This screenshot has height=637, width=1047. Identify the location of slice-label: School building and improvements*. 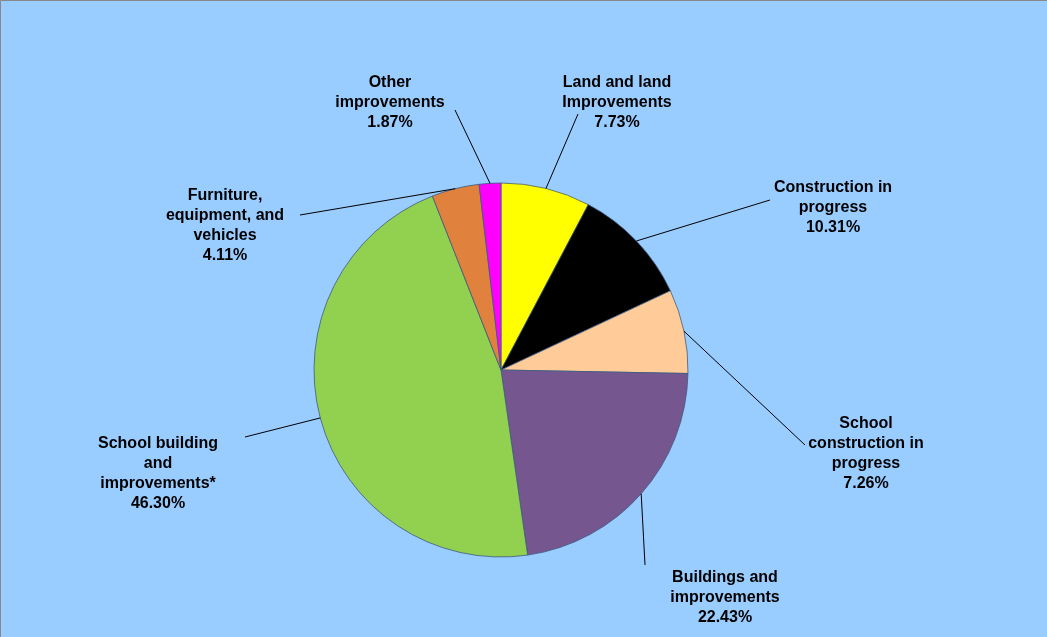
(158, 462).